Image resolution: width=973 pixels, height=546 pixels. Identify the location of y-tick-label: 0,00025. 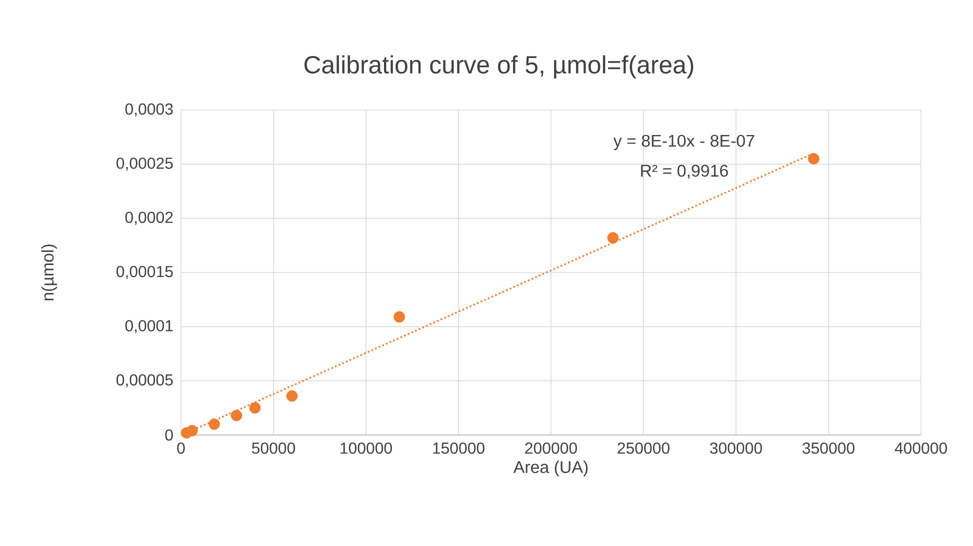
(144, 164).